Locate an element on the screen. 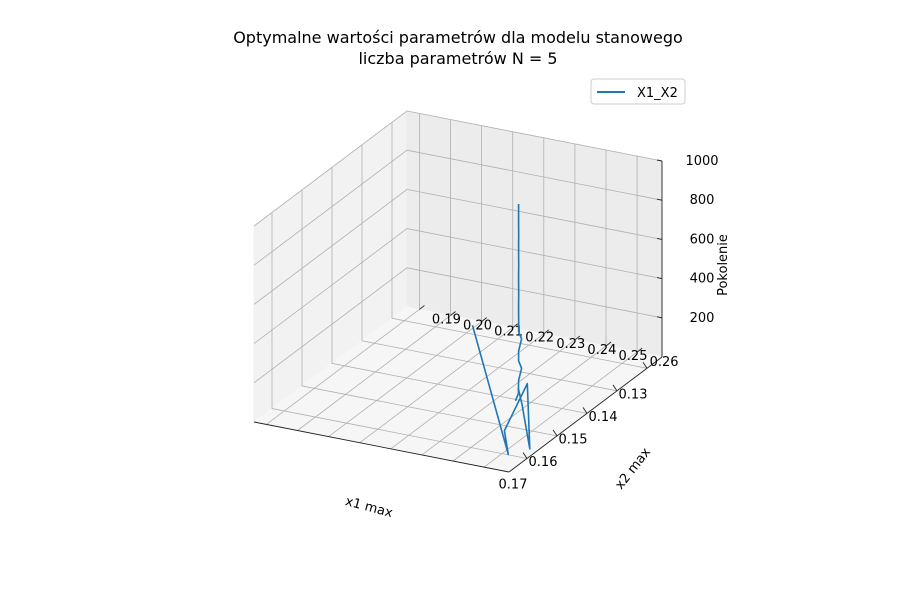 This screenshot has width=900, height=605. x2-tick-label: 0.23 is located at coordinates (570, 344).